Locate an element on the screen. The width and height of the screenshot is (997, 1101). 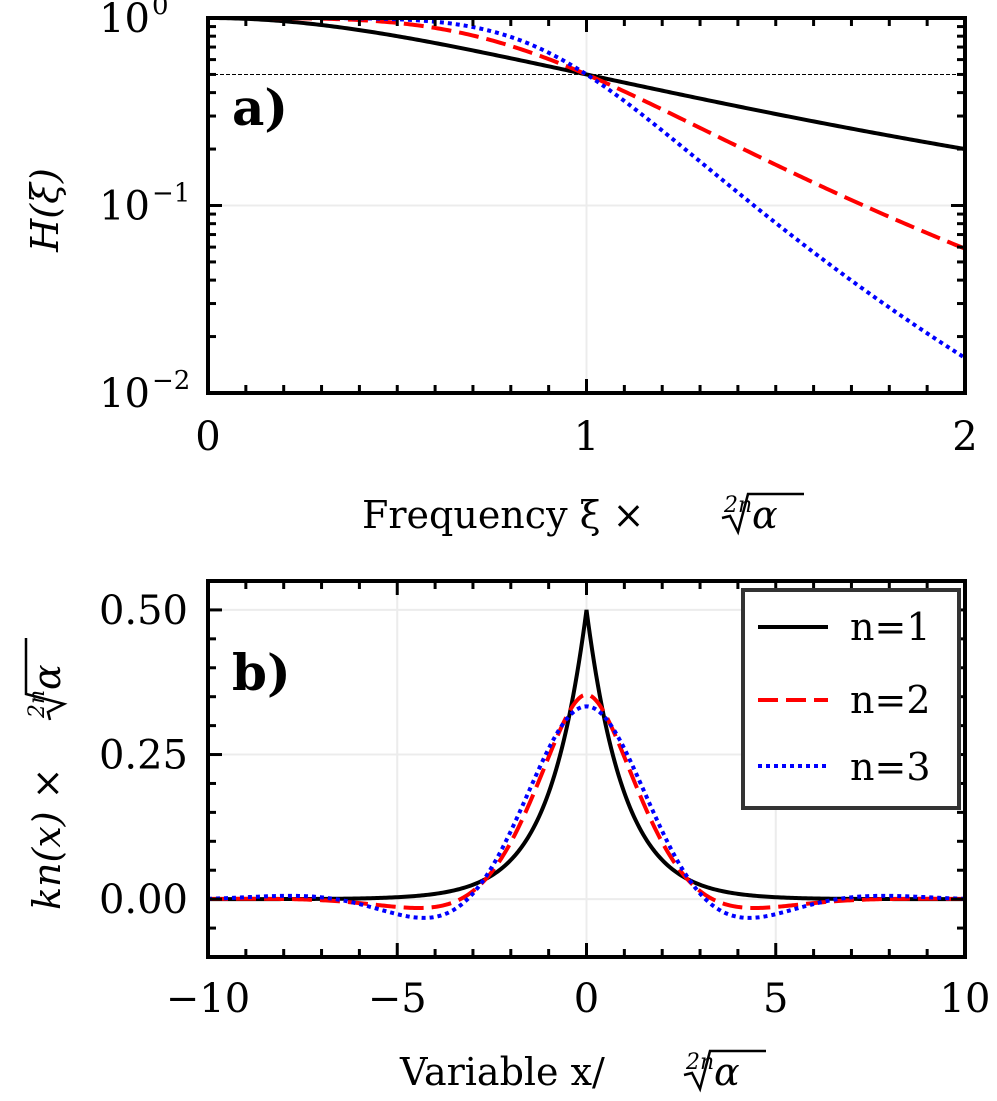
panel-a-label: a) is located at coordinates (260, 107).